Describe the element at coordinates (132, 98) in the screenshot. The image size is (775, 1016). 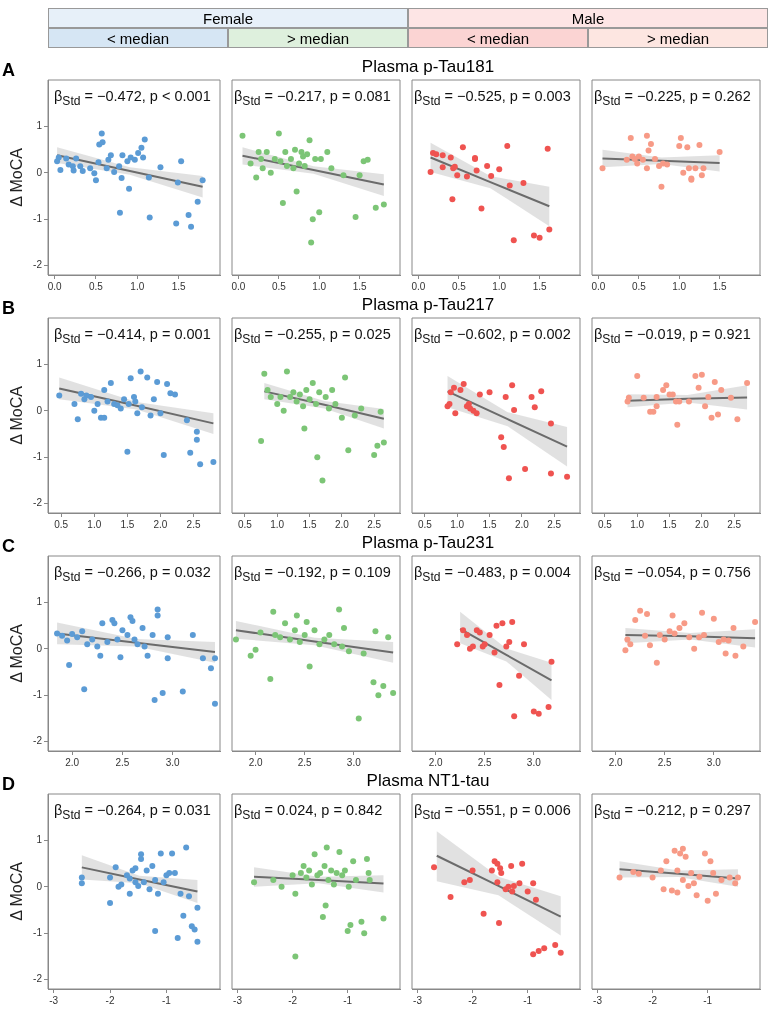
I see `annotation: β$_{Std}$ = −0.472, p < 0.001` at that location.